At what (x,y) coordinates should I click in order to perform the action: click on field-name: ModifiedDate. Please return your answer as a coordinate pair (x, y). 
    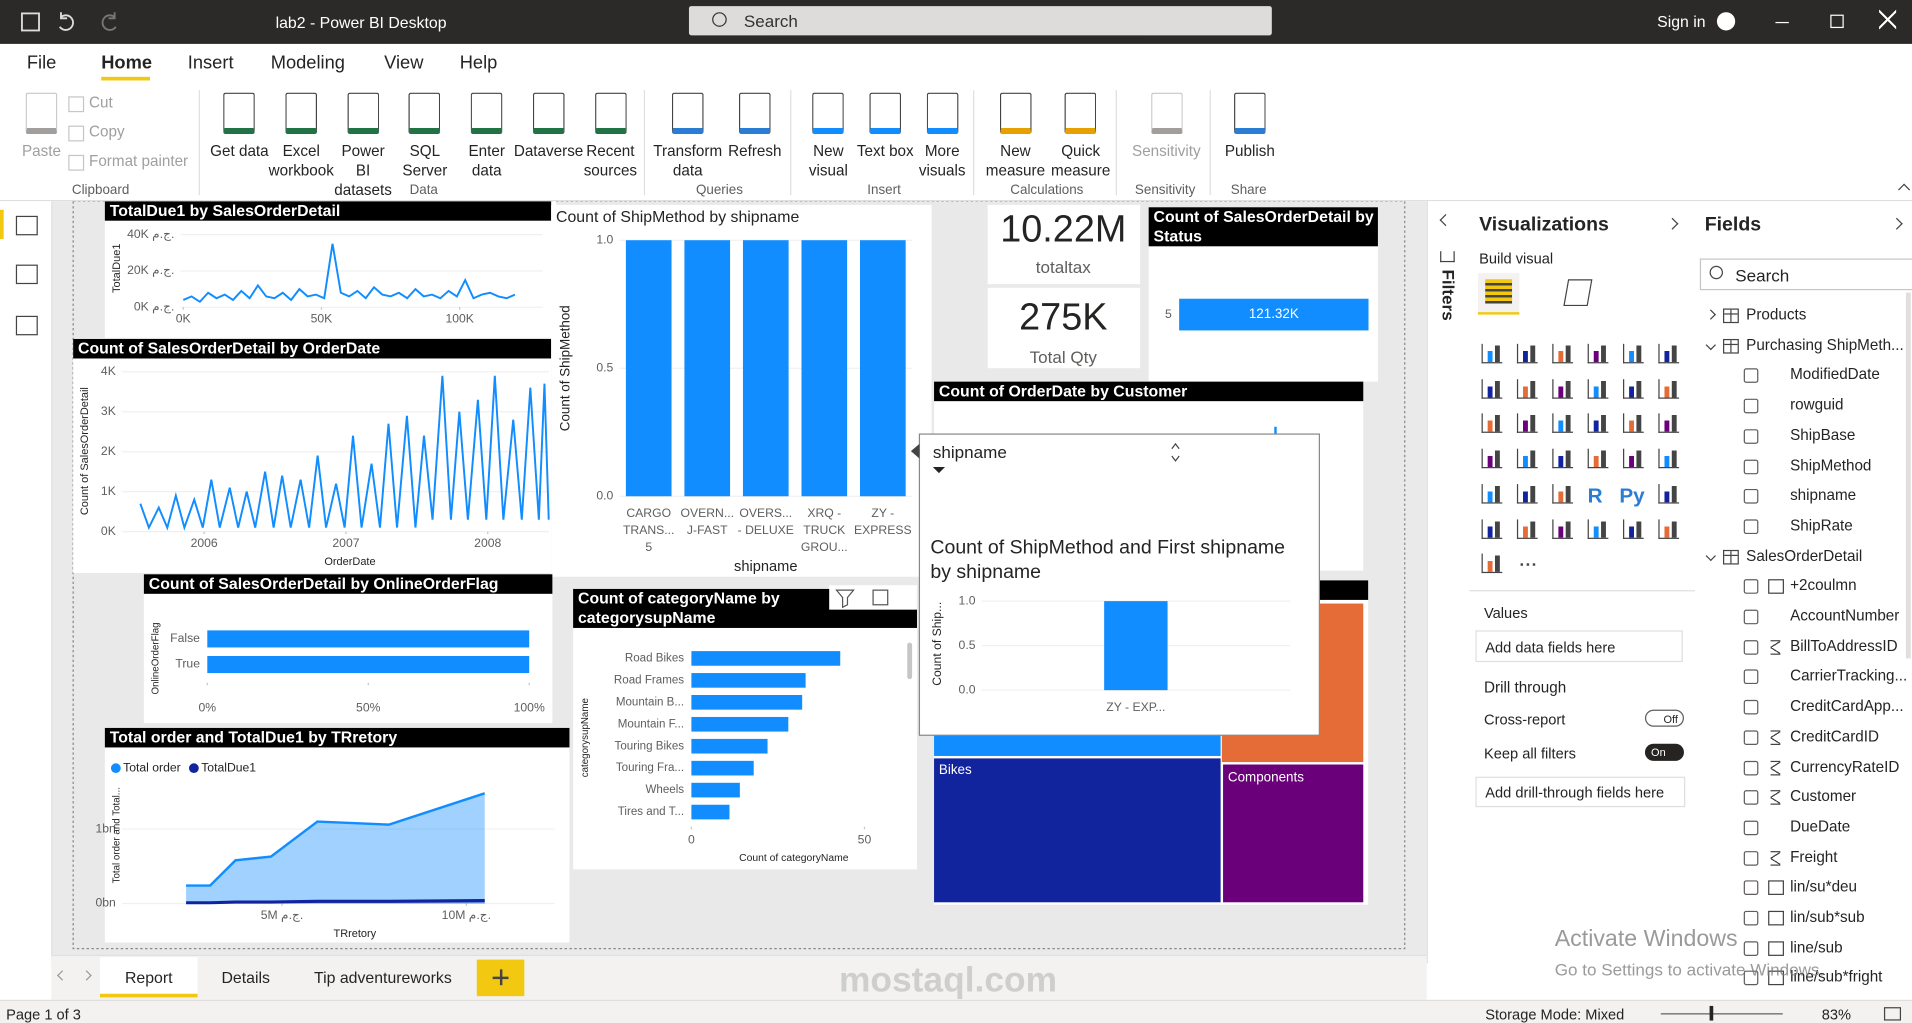
    Looking at the image, I should click on (1835, 375).